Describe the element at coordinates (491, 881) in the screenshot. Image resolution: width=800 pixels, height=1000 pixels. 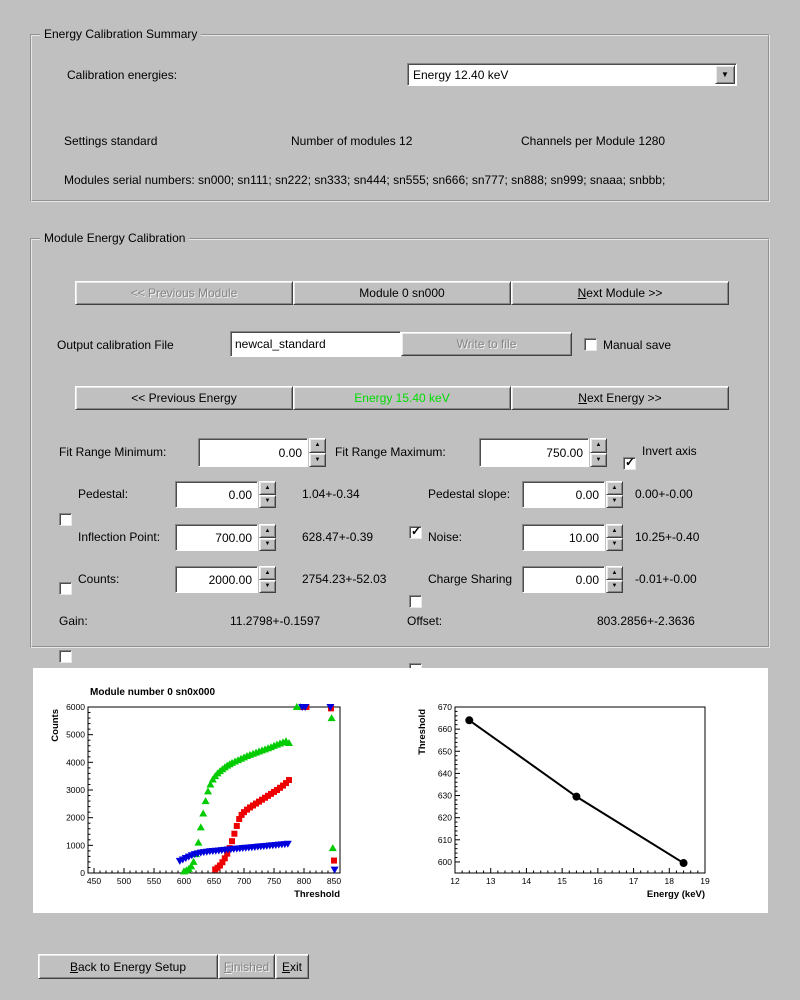
I see `svg-text: 13` at that location.